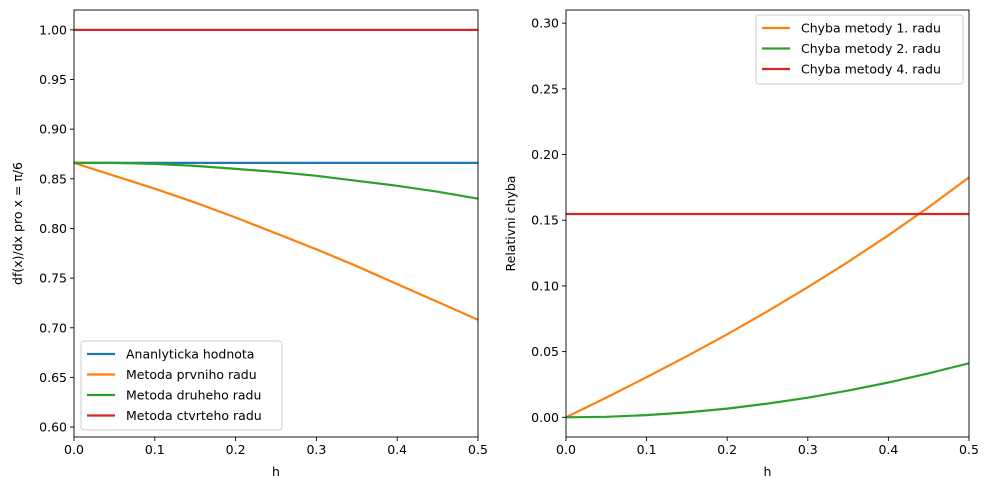  Describe the element at coordinates (871, 69) in the screenshot. I see `legend-label: Chyba metody 4. radu` at that location.